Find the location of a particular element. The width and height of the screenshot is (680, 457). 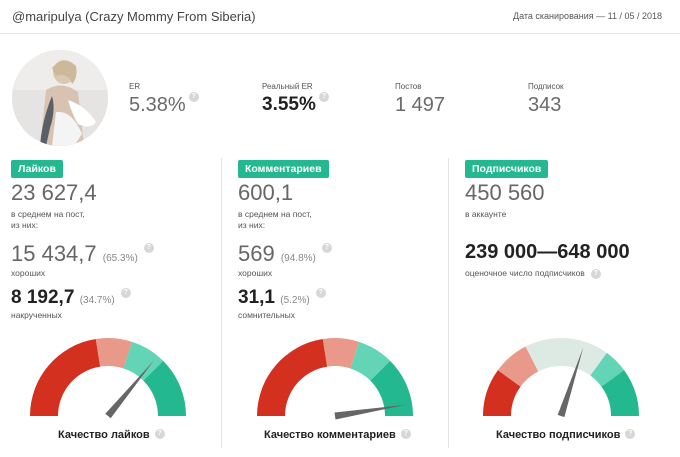

stat-er: ER 5.38%? is located at coordinates (164, 99).